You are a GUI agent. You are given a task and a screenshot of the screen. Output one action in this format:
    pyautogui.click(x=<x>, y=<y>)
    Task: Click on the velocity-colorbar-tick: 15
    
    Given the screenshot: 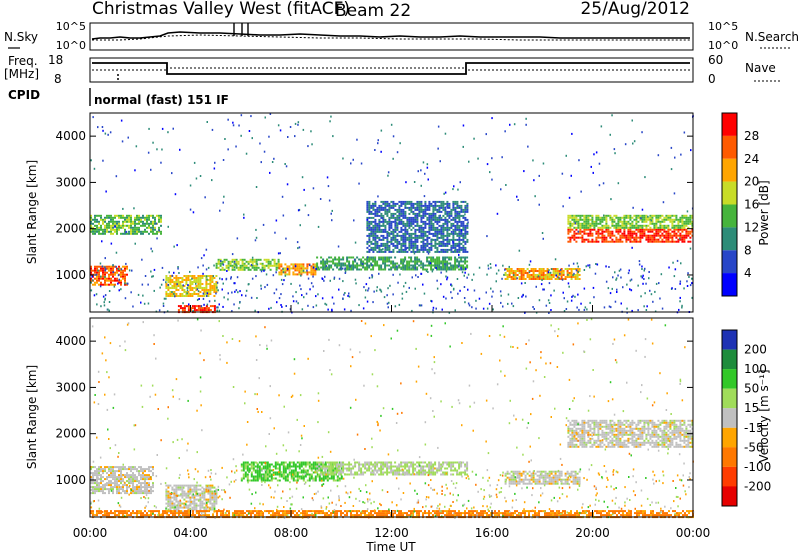 What is the action you would take?
    pyautogui.click(x=751, y=408)
    